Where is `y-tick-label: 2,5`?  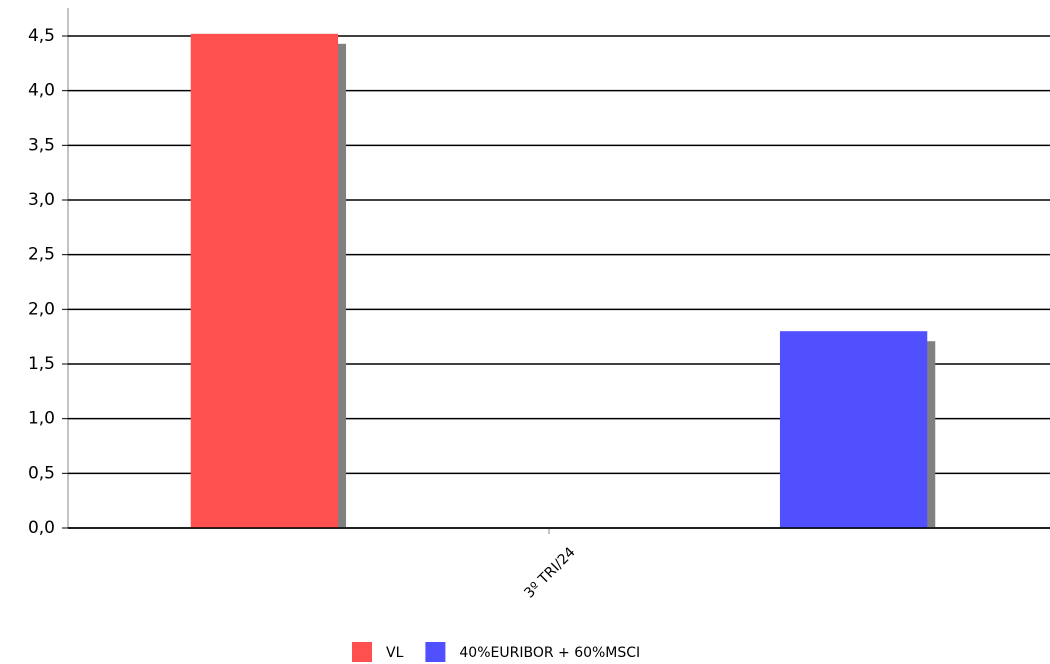
y-tick-label: 2,5 is located at coordinates (41, 255).